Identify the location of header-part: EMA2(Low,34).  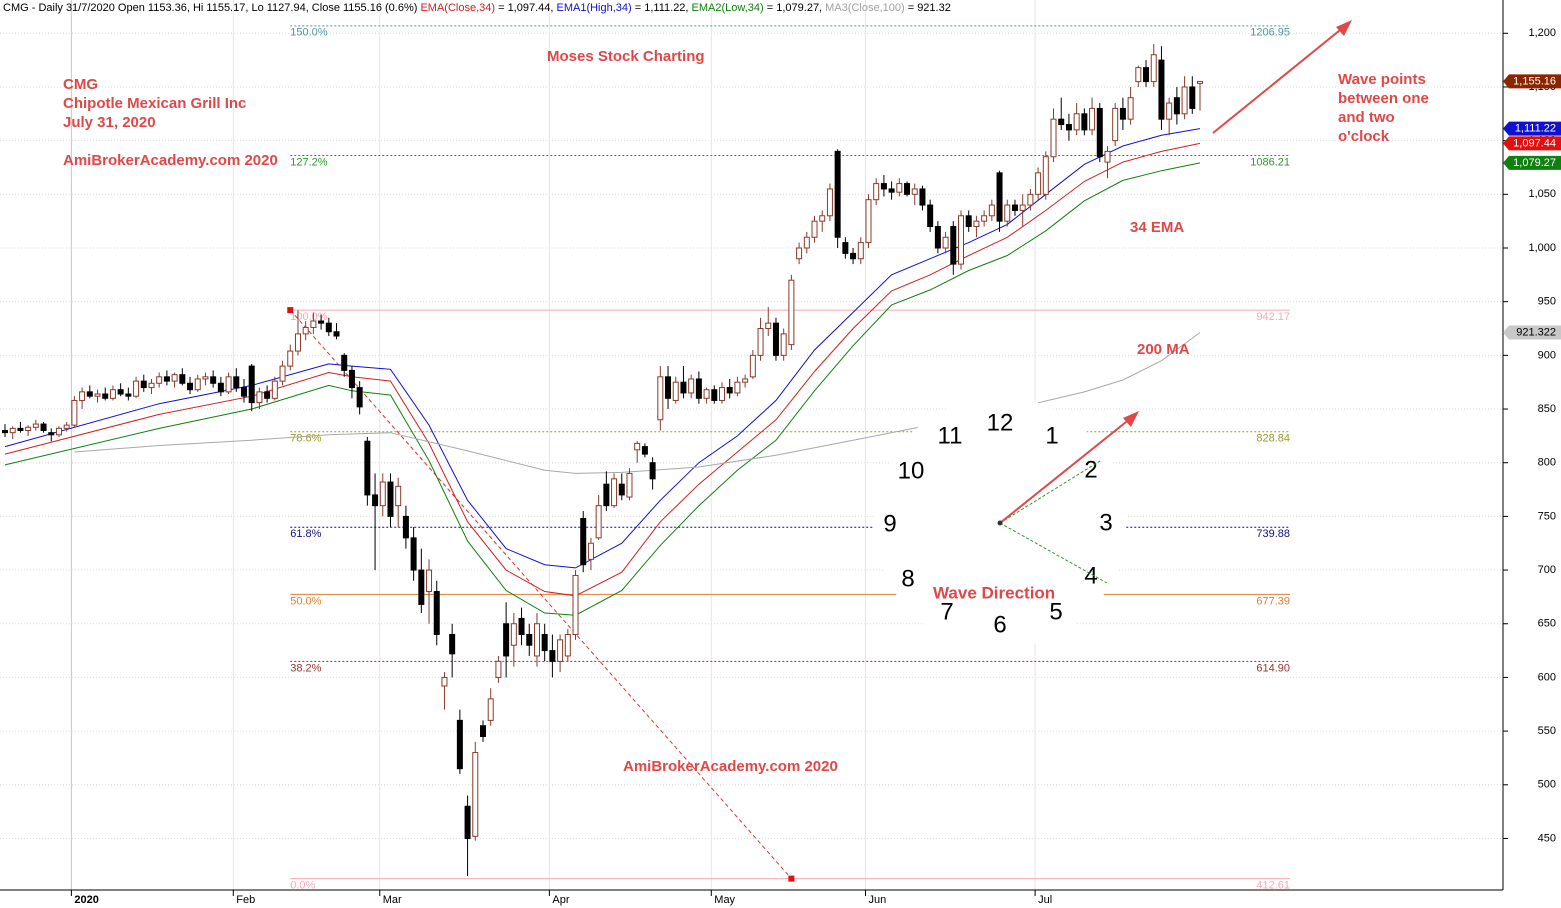
(728, 8).